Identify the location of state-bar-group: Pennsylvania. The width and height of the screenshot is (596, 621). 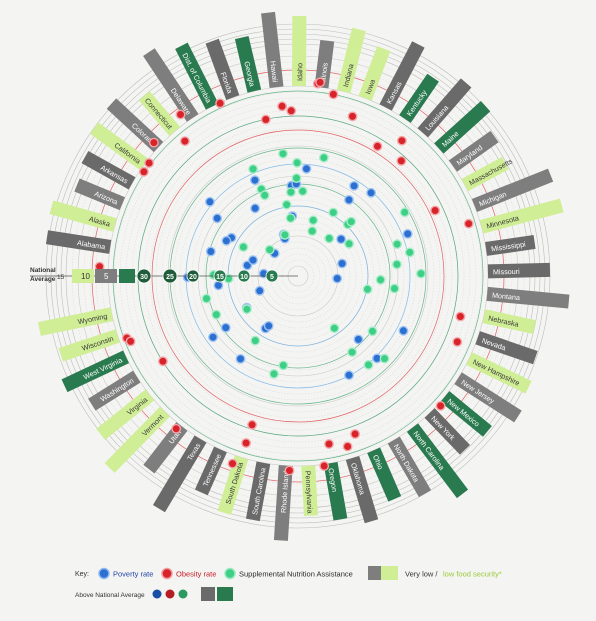
(309, 491).